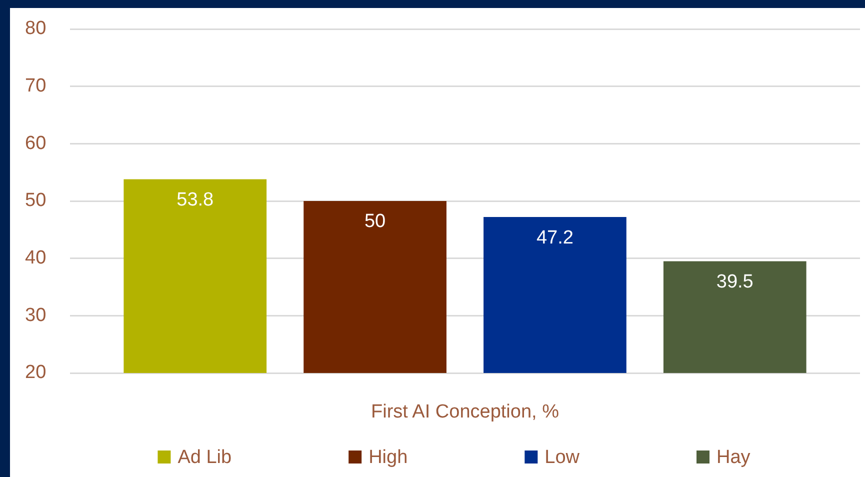  Describe the element at coordinates (195, 199) in the screenshot. I see `data-label: 53.8` at that location.